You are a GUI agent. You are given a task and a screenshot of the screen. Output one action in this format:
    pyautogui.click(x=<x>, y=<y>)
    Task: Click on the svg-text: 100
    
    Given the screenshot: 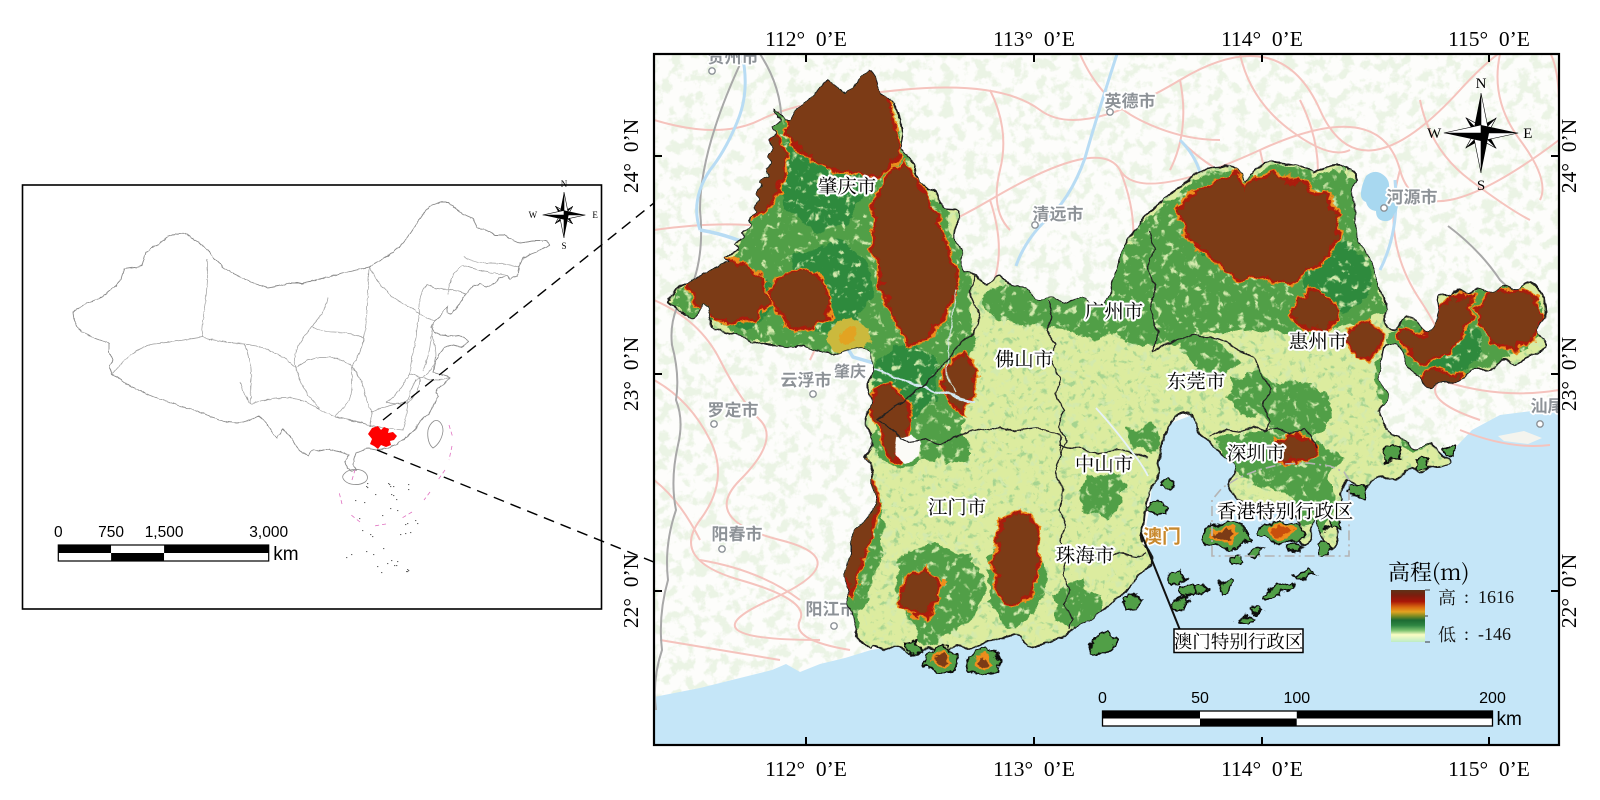 What is the action you would take?
    pyautogui.click(x=1296, y=698)
    